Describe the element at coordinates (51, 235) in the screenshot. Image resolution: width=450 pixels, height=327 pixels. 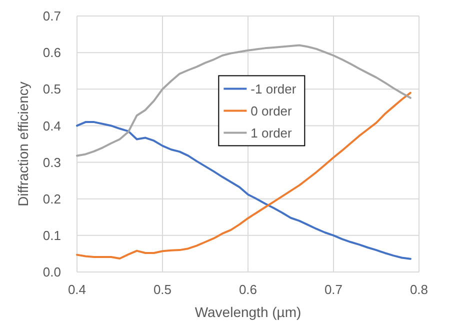
I see `y-tick-label: 0.1` at that location.